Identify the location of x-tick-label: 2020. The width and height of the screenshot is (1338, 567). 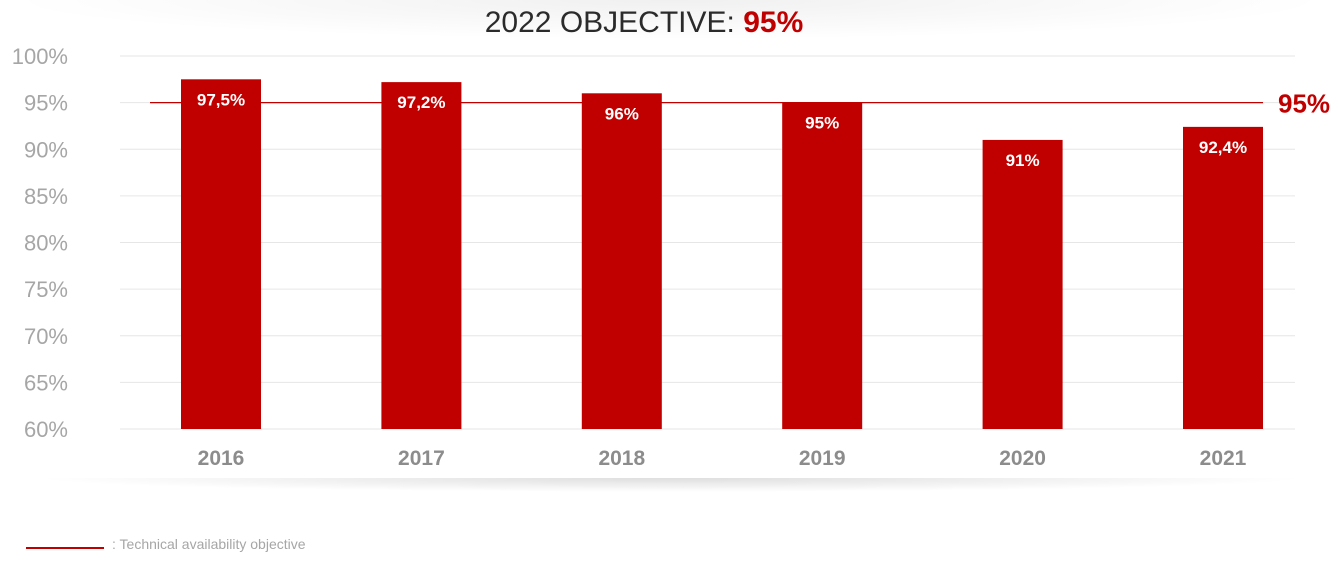
(1022, 458).